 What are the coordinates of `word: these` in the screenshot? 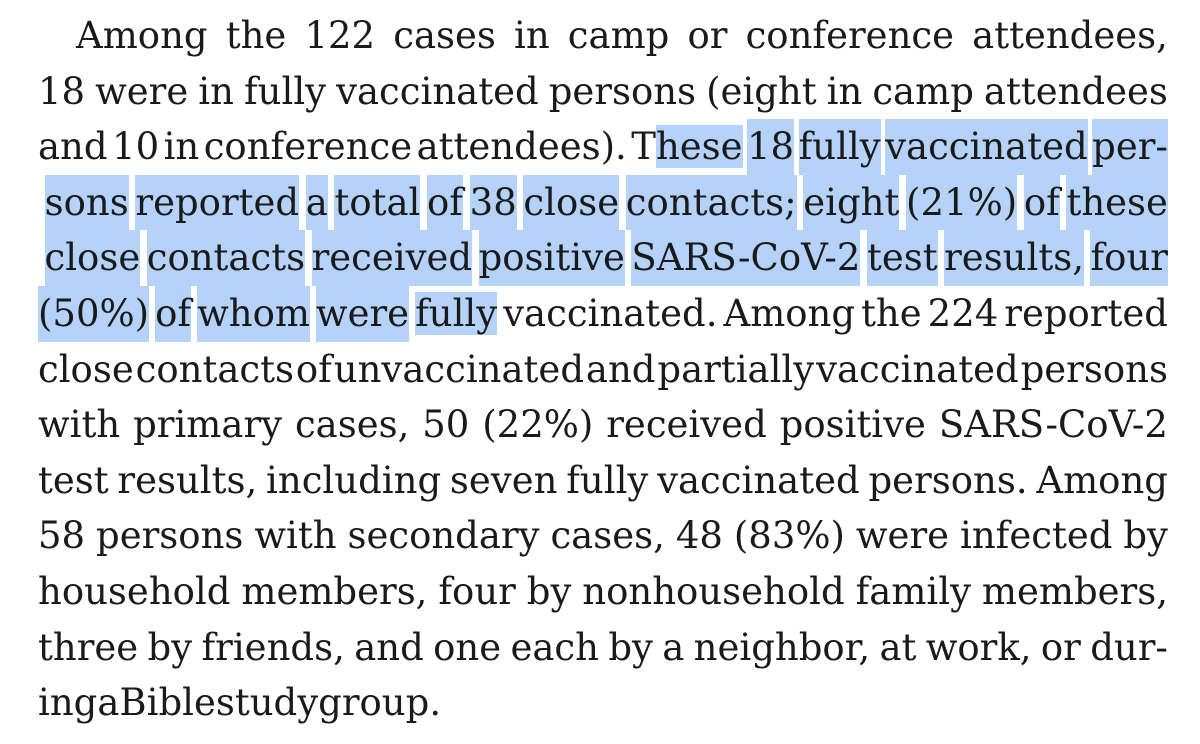 It's located at (1117, 202).